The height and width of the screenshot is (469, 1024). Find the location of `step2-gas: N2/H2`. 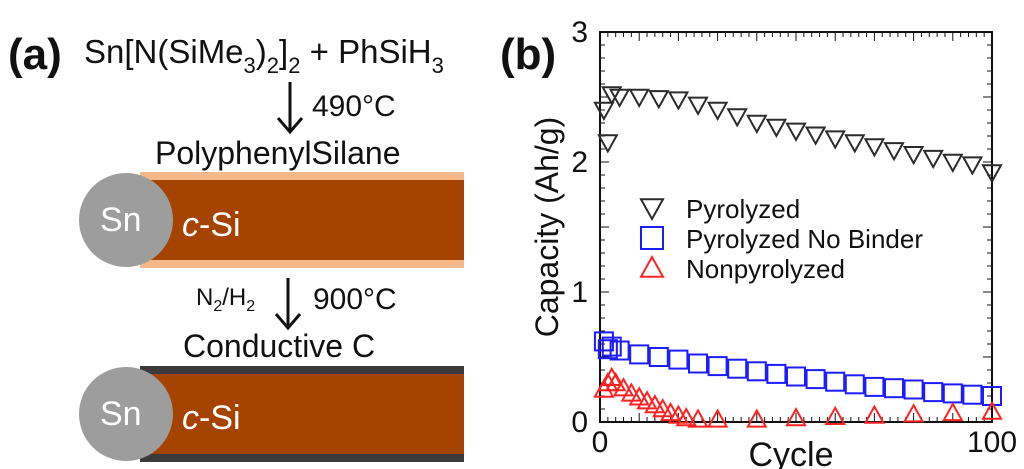

step2-gas: N2/H2 is located at coordinates (225, 300).